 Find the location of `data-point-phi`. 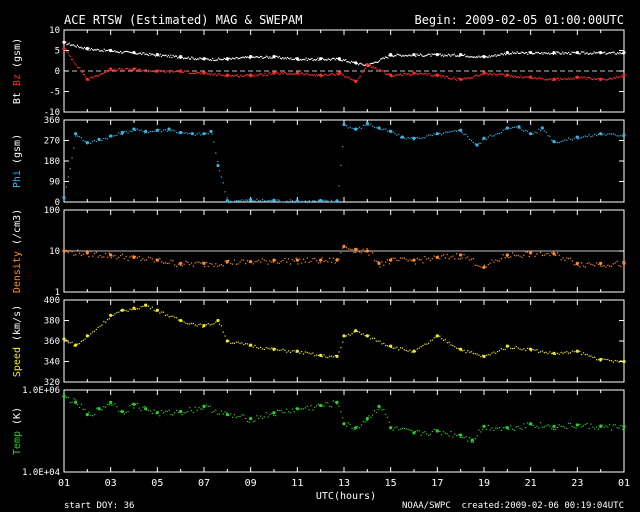

data-point-phi is located at coordinates (227, 201).